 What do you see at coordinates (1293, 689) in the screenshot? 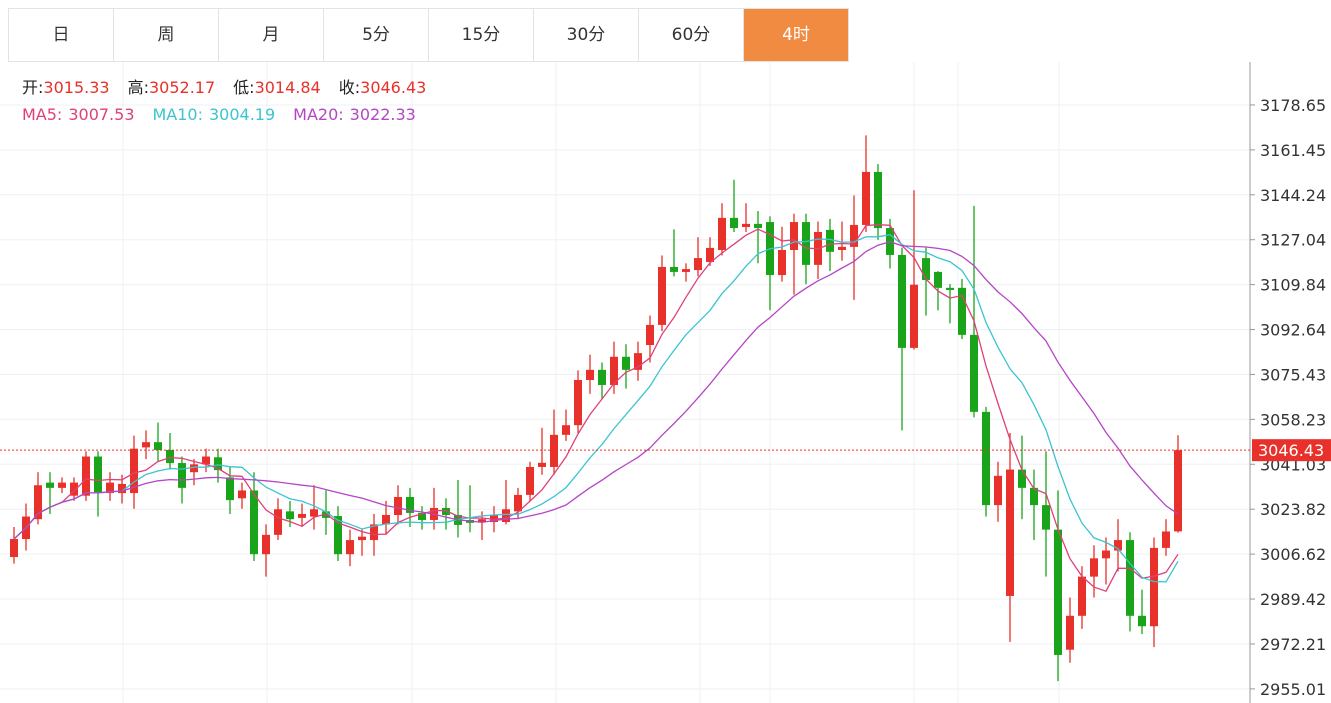
I see `y-tick-label: 2955.01` at bounding box center [1293, 689].